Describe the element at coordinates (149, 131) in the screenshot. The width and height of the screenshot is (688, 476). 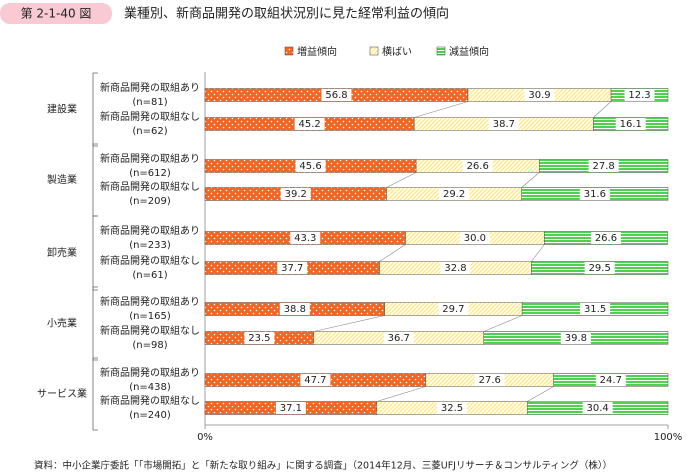
I see `category-label: (n=62)` at that location.